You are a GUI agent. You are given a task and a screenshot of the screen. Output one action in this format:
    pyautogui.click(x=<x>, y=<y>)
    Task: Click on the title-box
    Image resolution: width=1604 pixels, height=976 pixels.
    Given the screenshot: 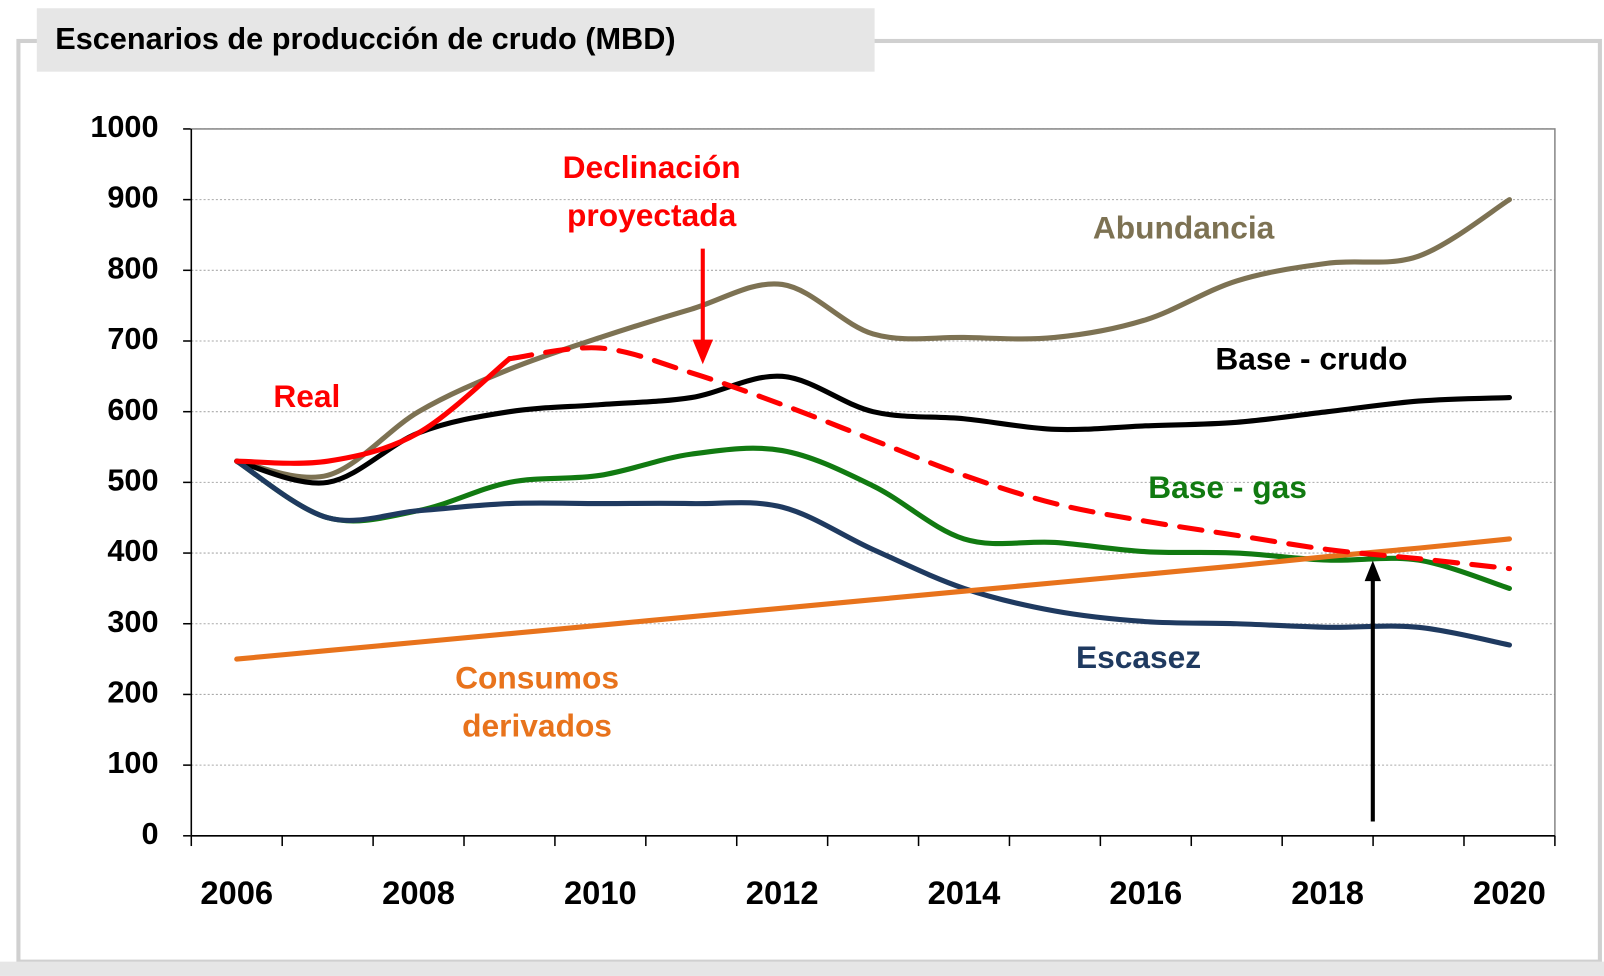 What is the action you would take?
    pyautogui.click(x=455, y=40)
    